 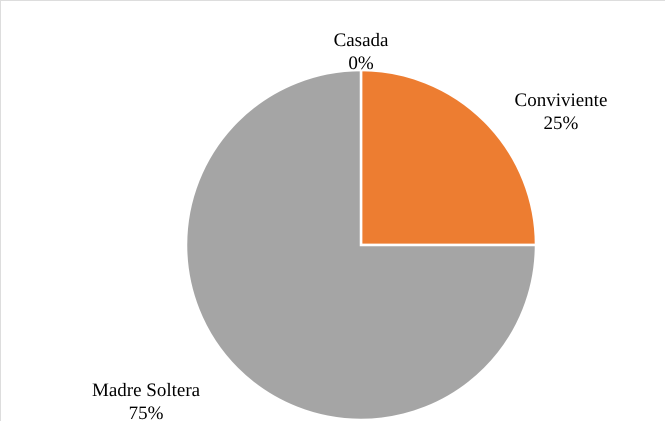 I want to click on text: 0%, so click(x=361, y=63).